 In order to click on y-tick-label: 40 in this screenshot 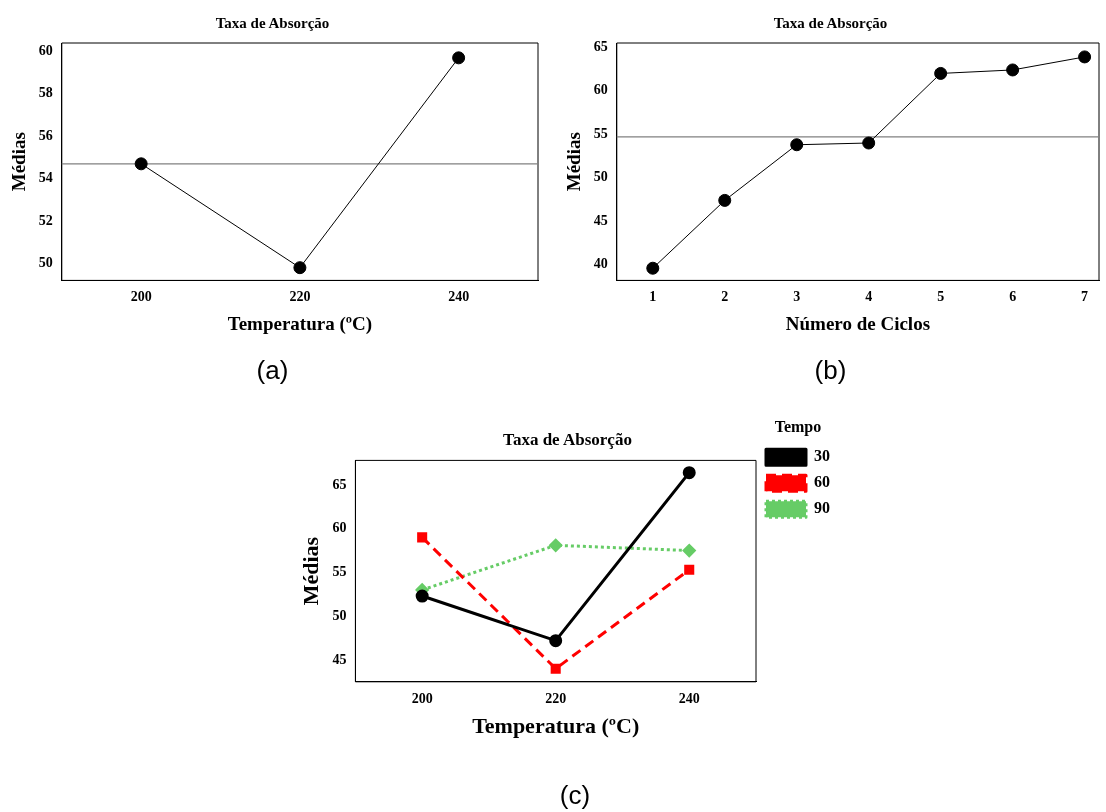, I will do `click(600, 264)`.